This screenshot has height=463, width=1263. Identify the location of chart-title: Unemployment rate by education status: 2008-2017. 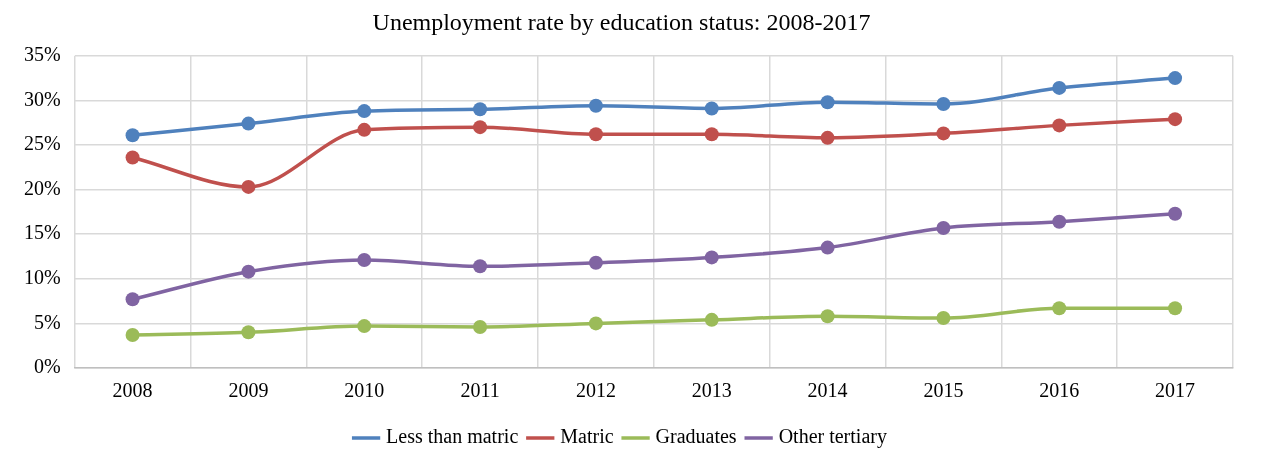
(621, 21).